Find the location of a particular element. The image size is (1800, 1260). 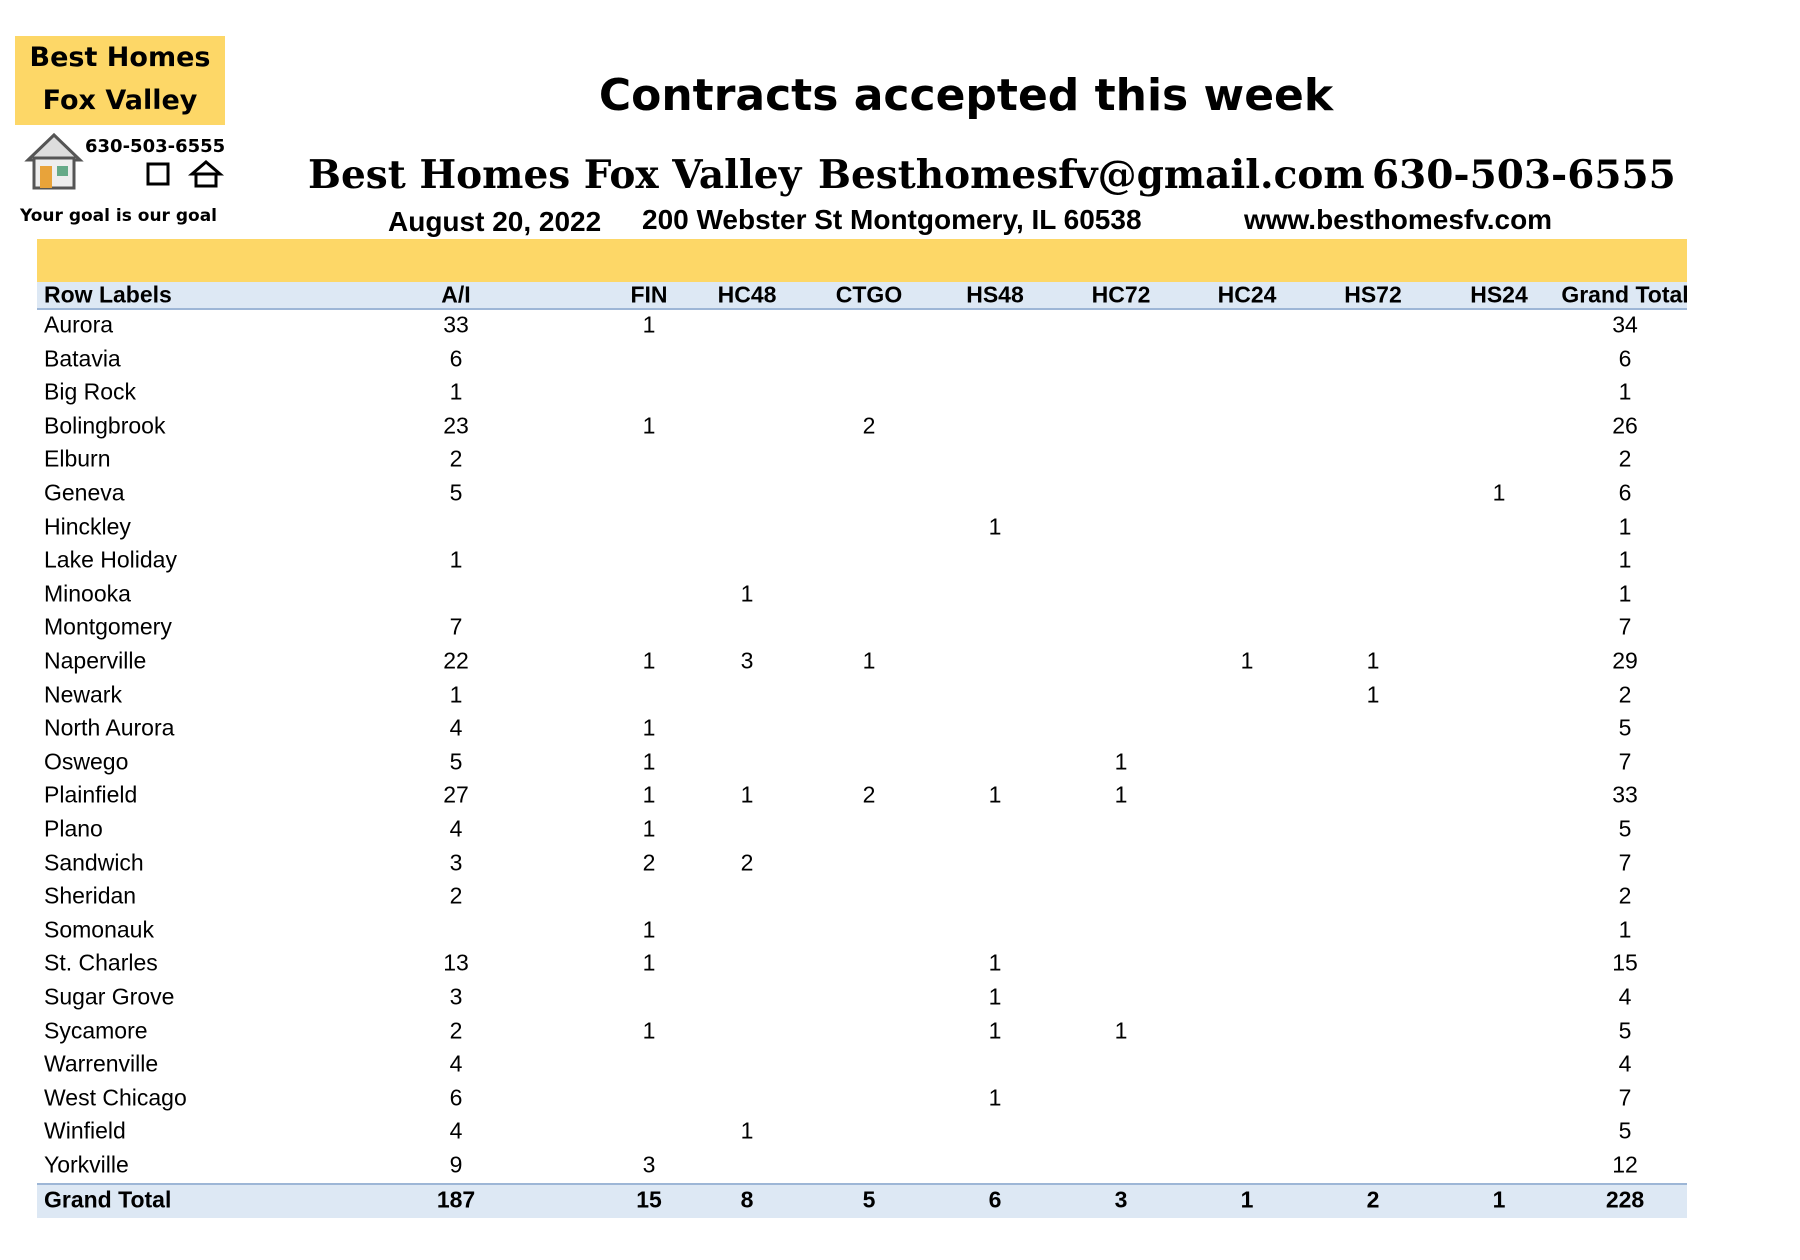

cell: 34 is located at coordinates (1625, 324).